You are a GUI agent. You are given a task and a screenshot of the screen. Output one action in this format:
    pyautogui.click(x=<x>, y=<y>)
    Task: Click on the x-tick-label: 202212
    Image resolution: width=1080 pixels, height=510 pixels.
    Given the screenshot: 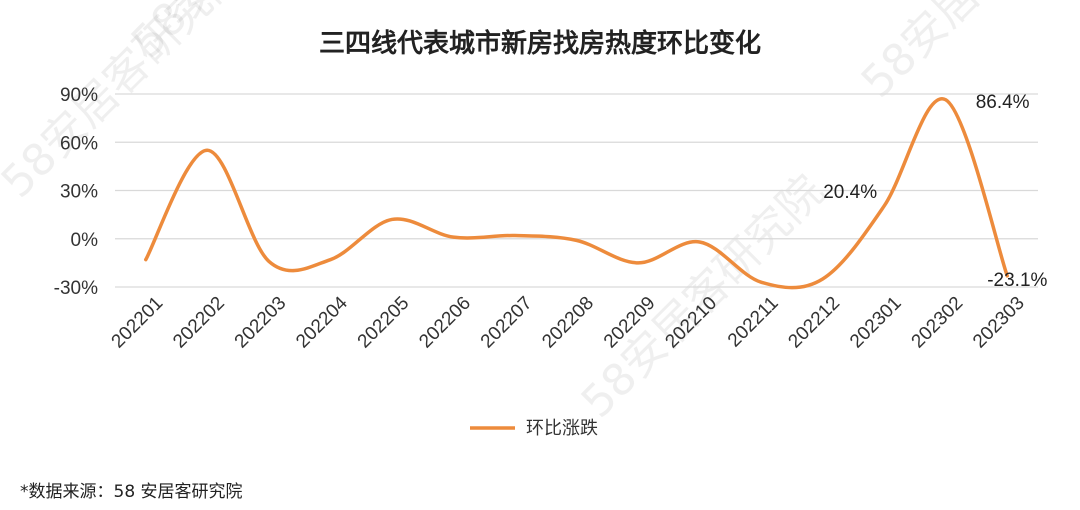 What is the action you would take?
    pyautogui.click(x=814, y=323)
    